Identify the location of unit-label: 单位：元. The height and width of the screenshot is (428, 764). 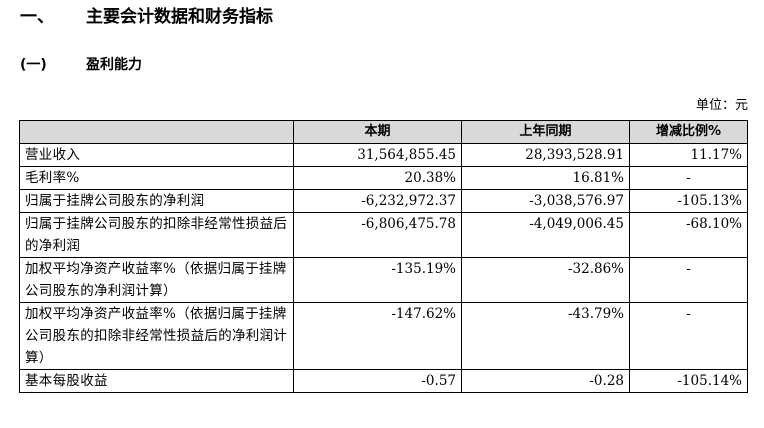
(721, 105).